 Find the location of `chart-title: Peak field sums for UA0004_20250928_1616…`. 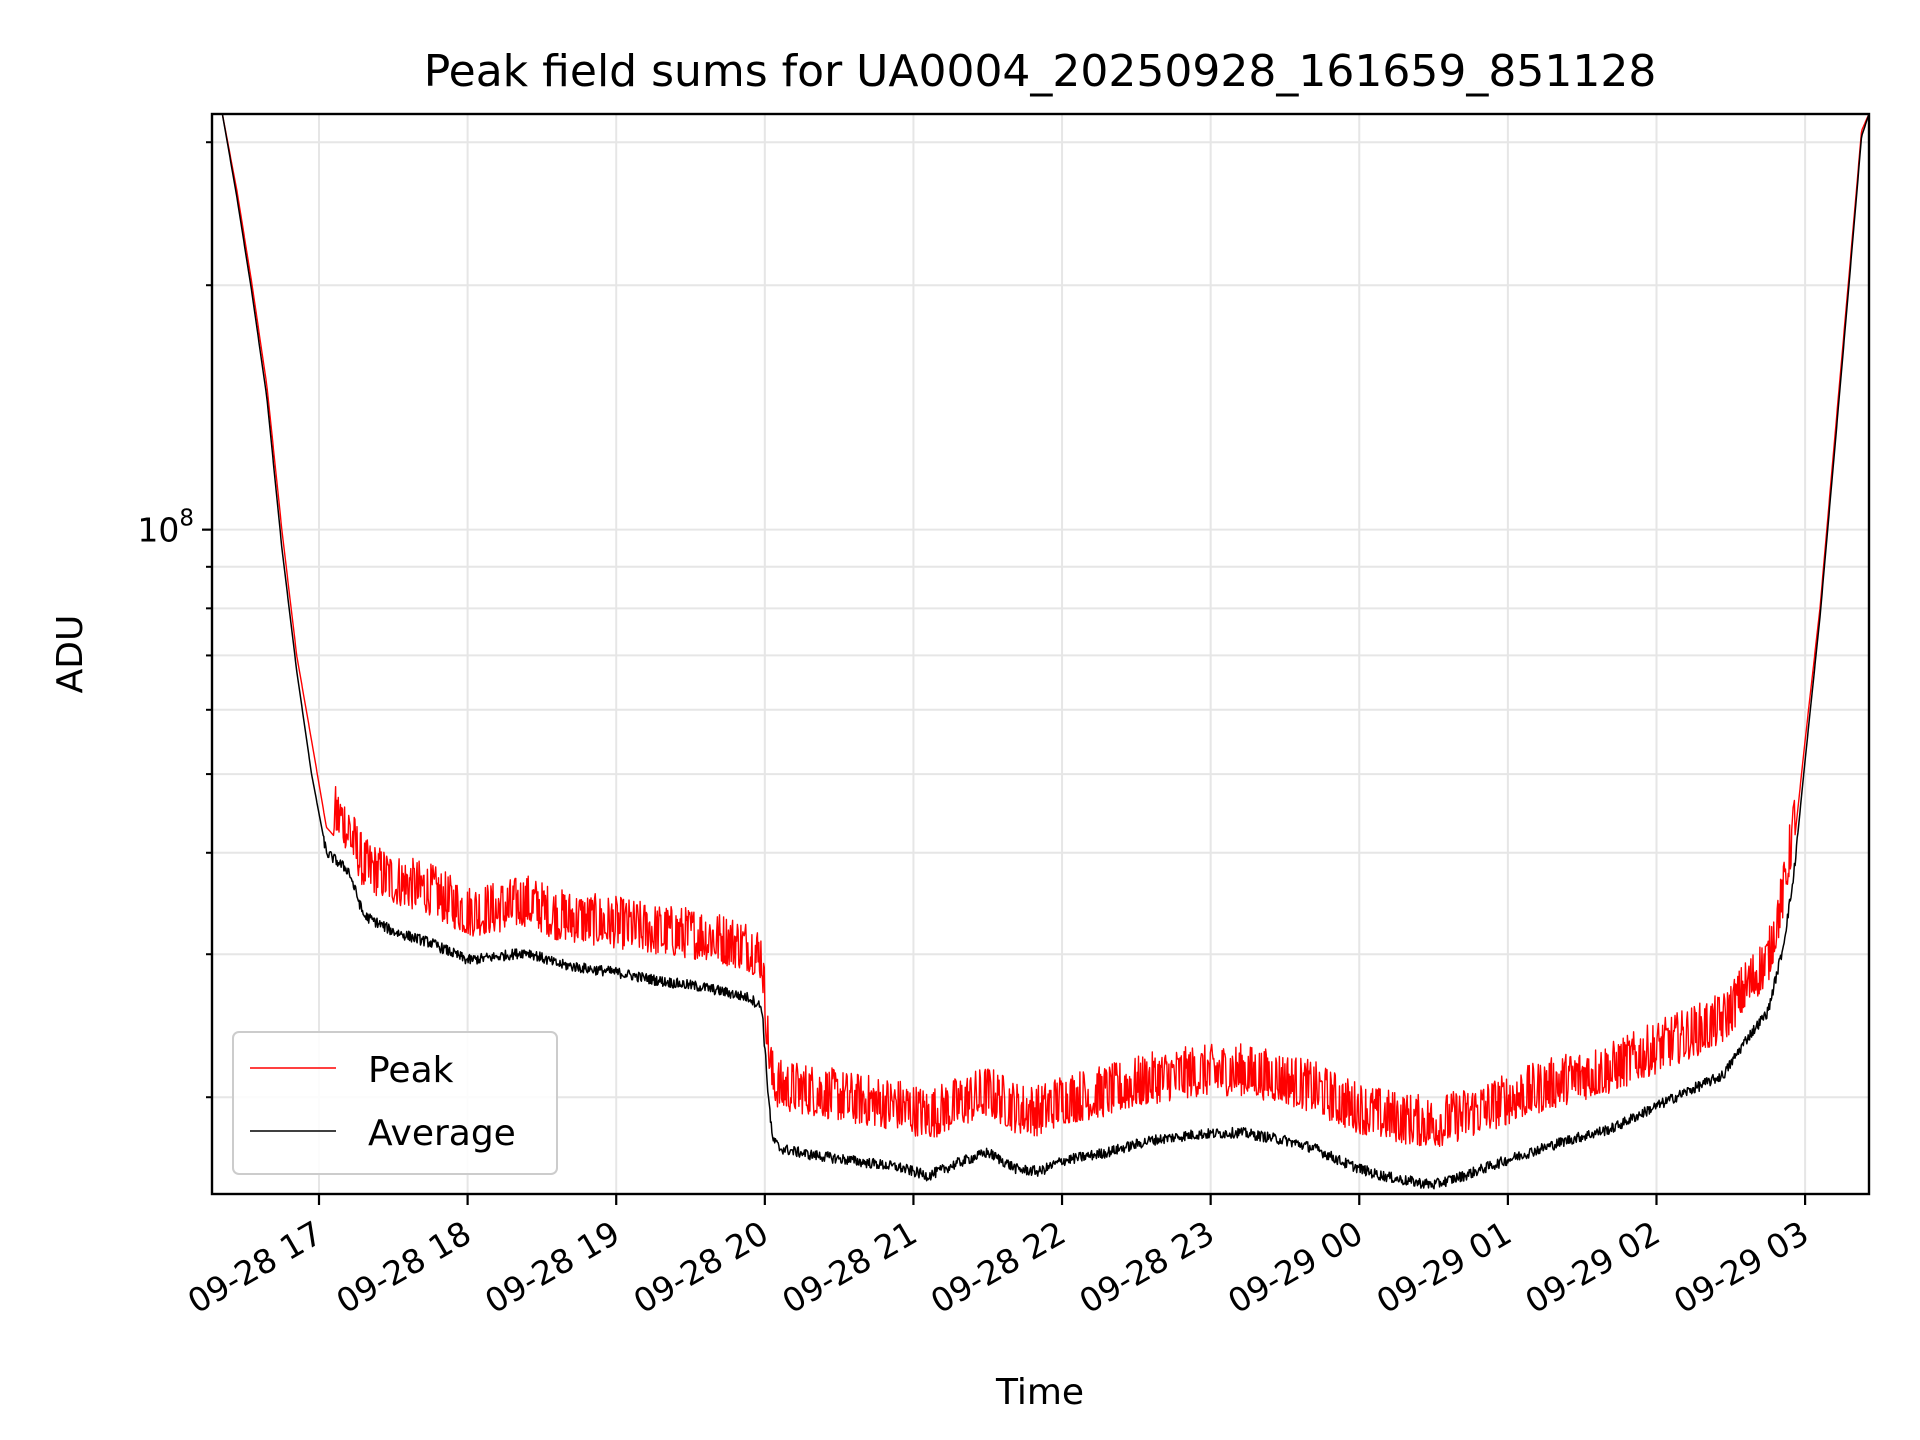

chart-title: Peak field sums for UA0004_20250928_1616… is located at coordinates (1040, 71).